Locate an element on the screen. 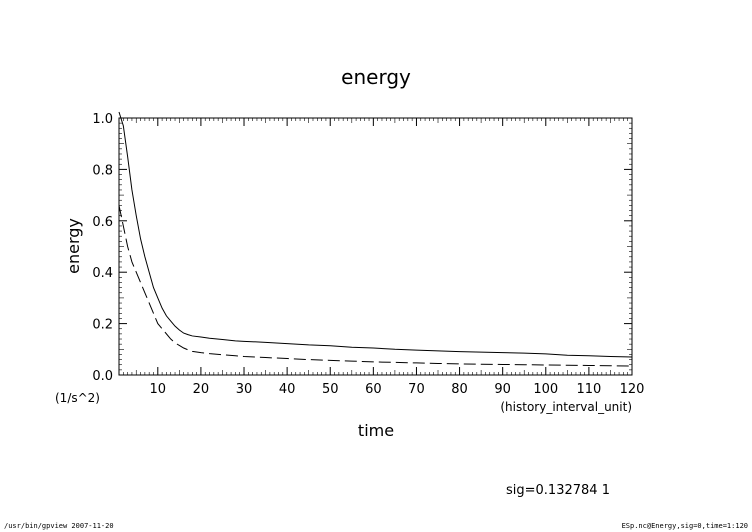 The width and height of the screenshot is (752, 532). x-tick-label: 10 is located at coordinates (158, 389).